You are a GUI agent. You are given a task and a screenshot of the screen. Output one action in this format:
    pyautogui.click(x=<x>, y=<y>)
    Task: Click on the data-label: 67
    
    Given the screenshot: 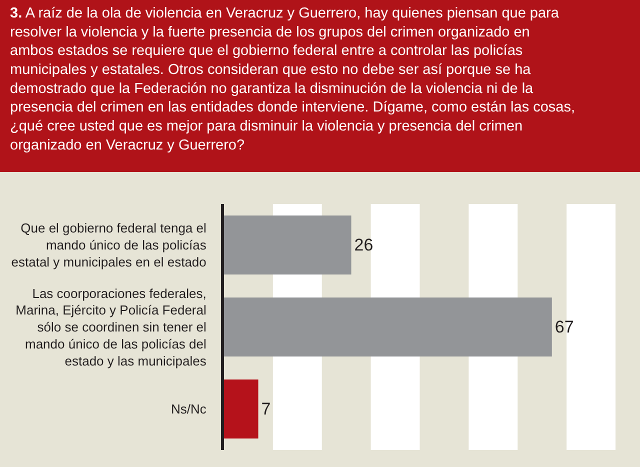 What is the action you would take?
    pyautogui.click(x=564, y=327)
    